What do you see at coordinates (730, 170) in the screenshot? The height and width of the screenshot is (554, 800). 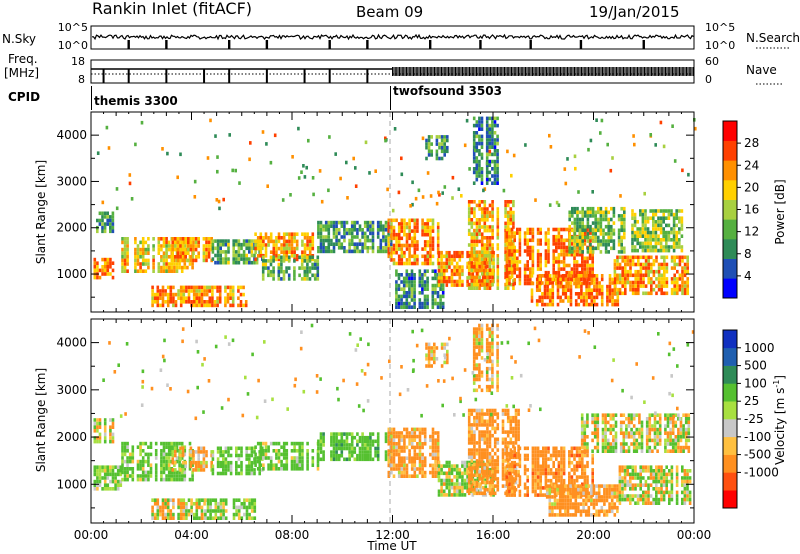 I see `colorbar-swatch` at bounding box center [730, 170].